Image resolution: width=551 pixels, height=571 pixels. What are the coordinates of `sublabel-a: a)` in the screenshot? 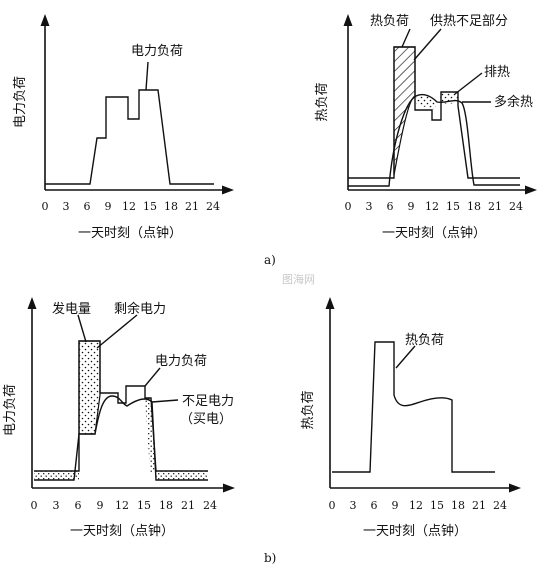 It's located at (270, 260).